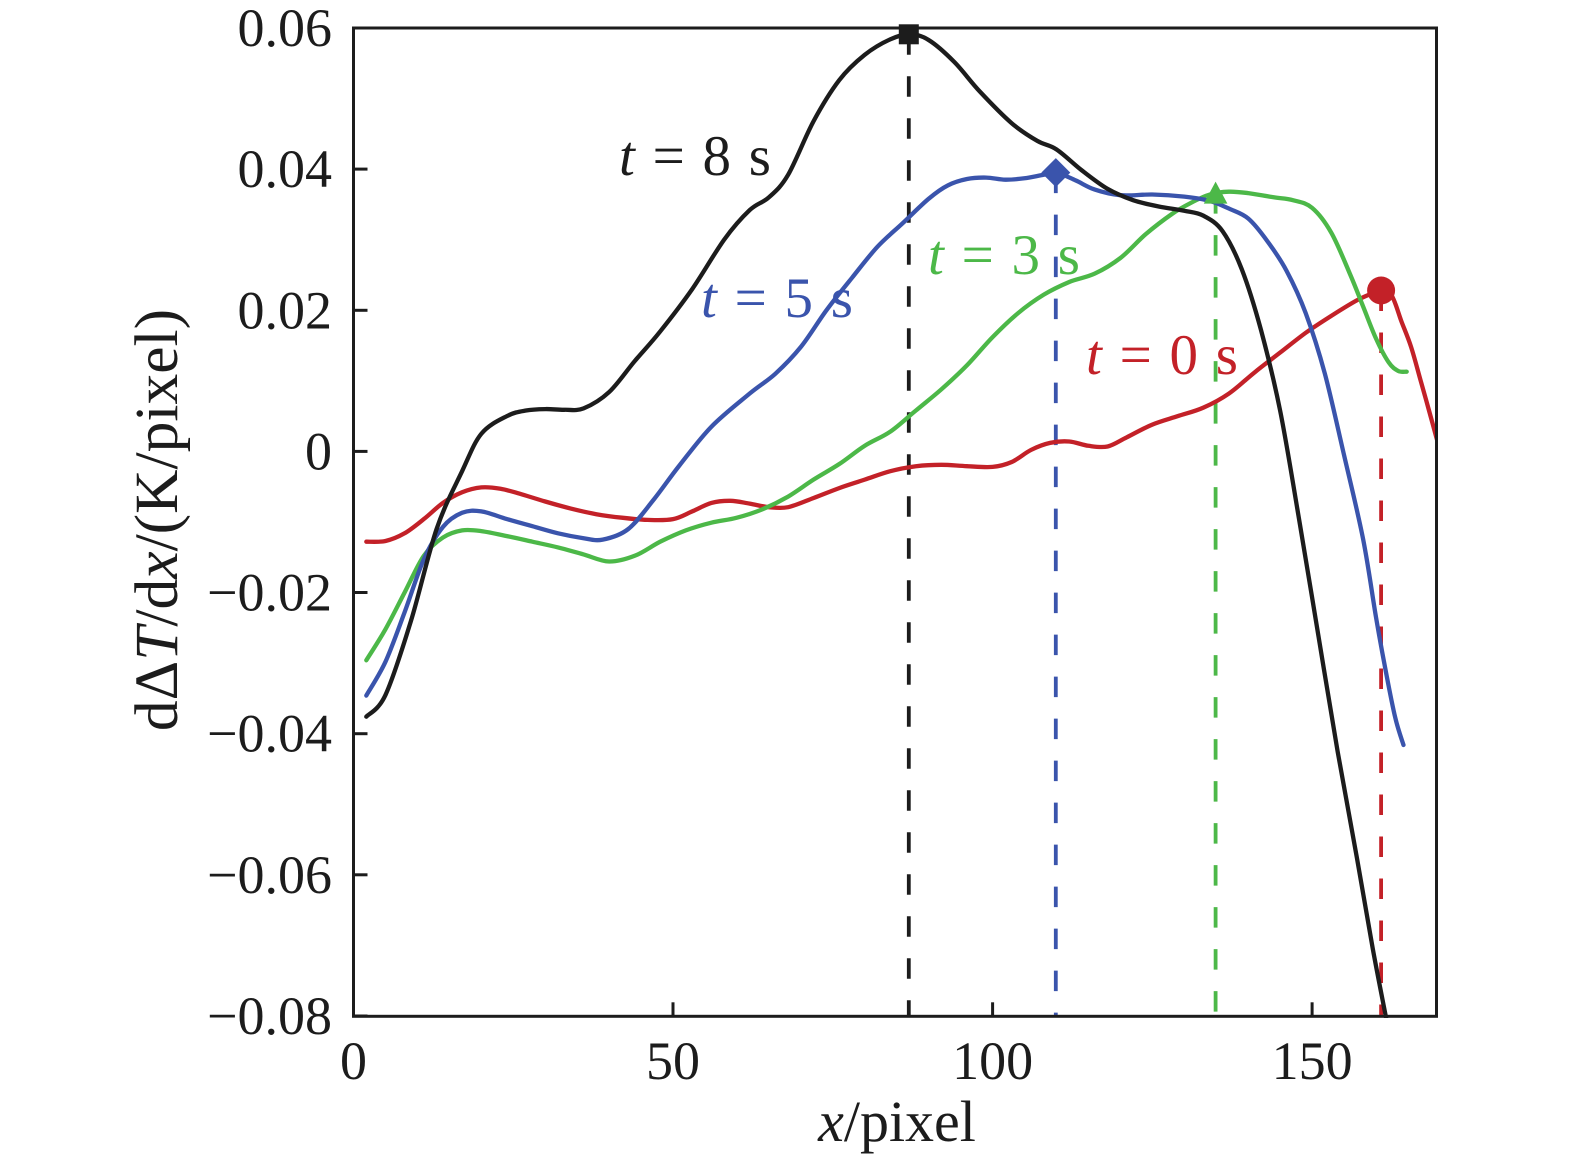 Image resolution: width=1575 pixels, height=1163 pixels. Describe the element at coordinates (157, 520) in the screenshot. I see `svg-text: dΔT/dx/(K/pixel)` at that location.